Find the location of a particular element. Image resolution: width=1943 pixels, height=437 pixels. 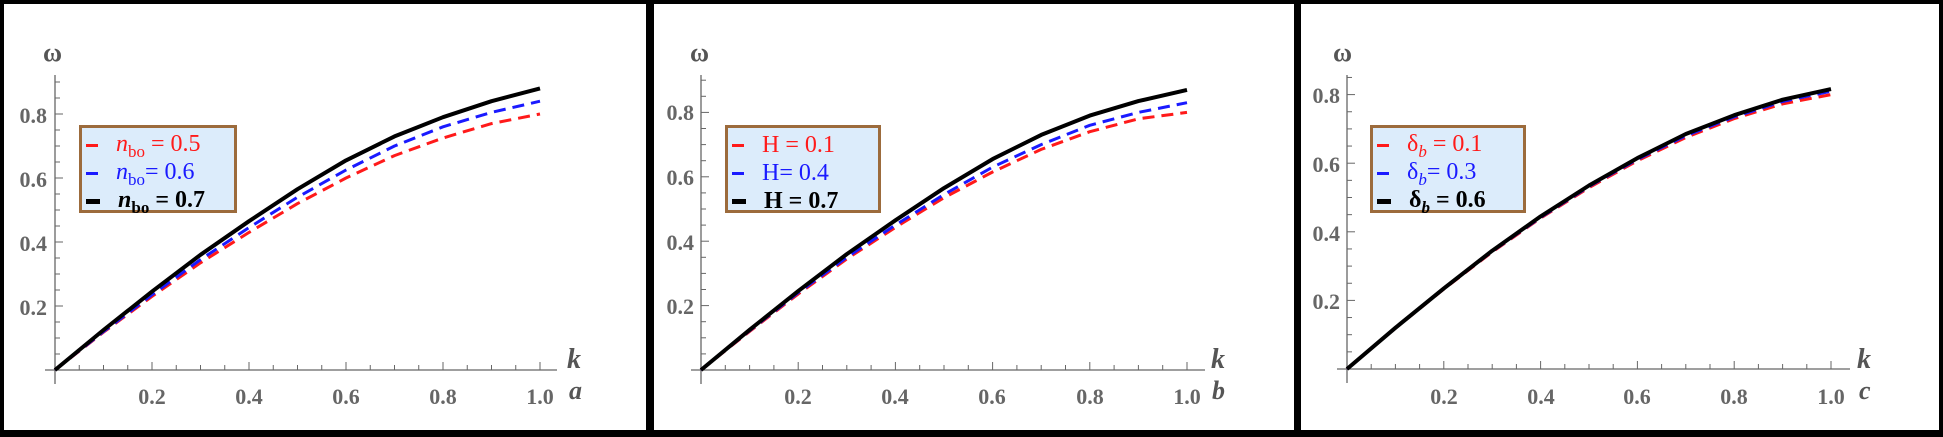

legend: nbo = 0.5 nbo= 0.6 nbo = 0.7 is located at coordinates (158, 171).